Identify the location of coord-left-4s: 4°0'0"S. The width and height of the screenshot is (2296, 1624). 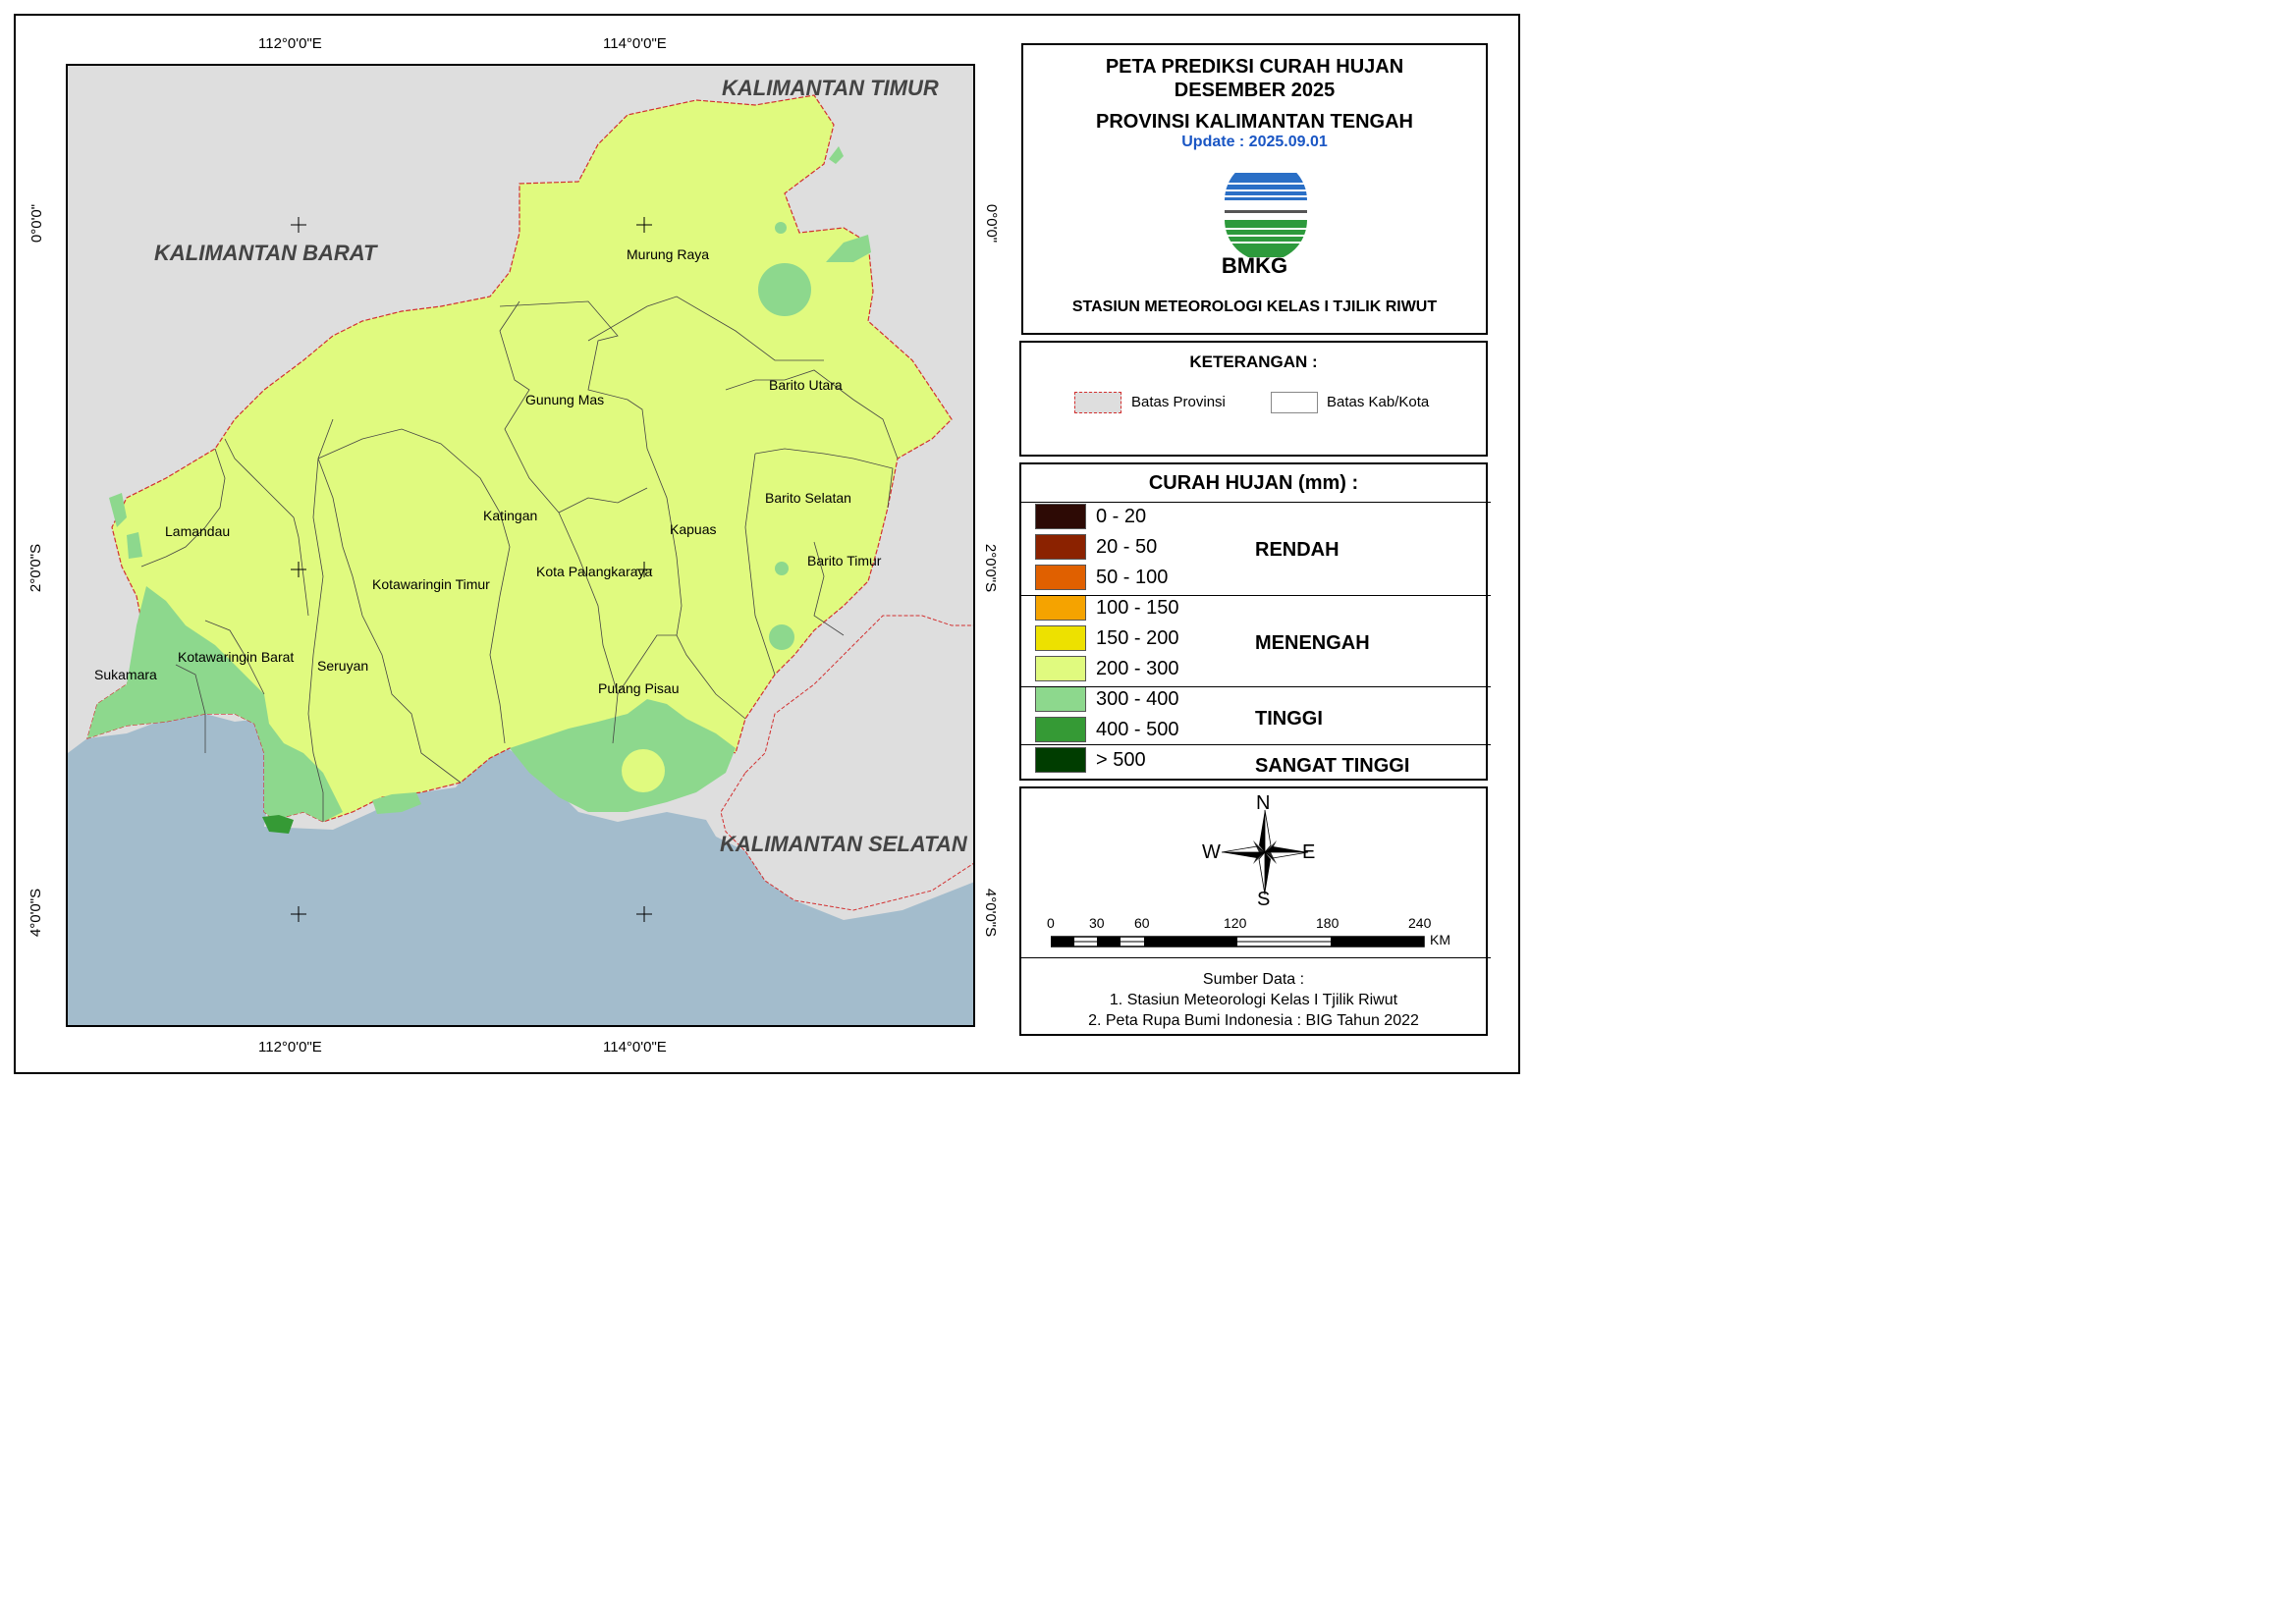
(36, 913).